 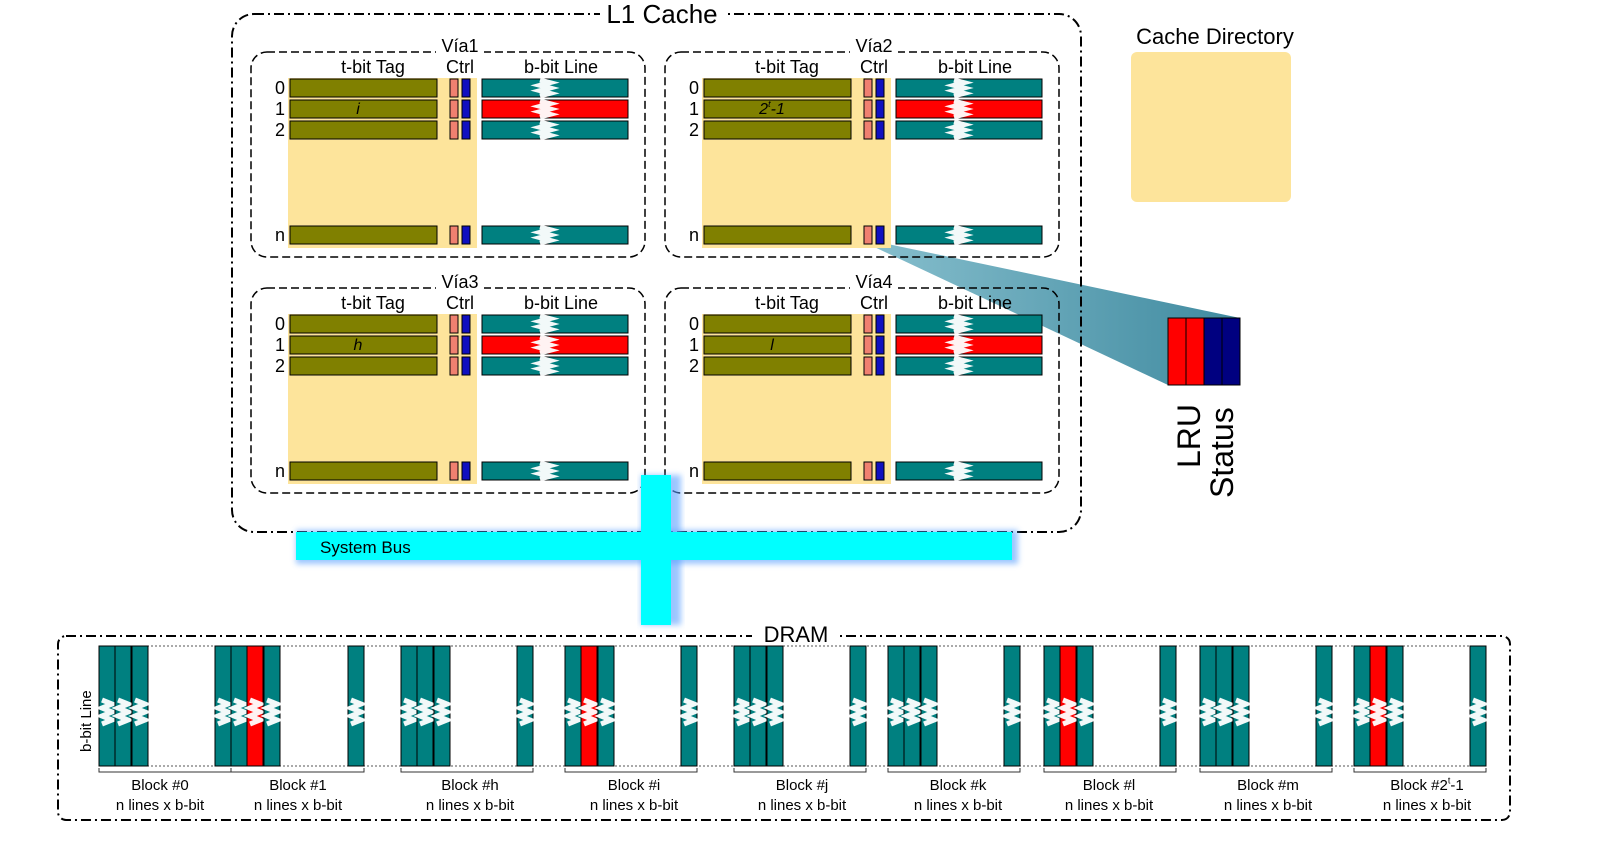 I want to click on row-index-label: 0, so click(x=694, y=324).